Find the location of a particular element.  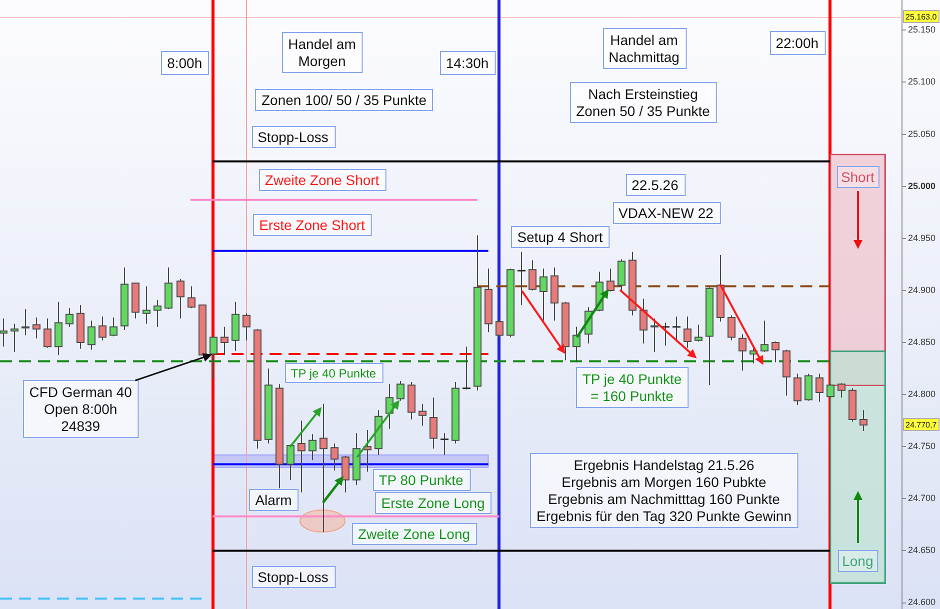

y-tick-label: 24.700 is located at coordinates (922, 498).